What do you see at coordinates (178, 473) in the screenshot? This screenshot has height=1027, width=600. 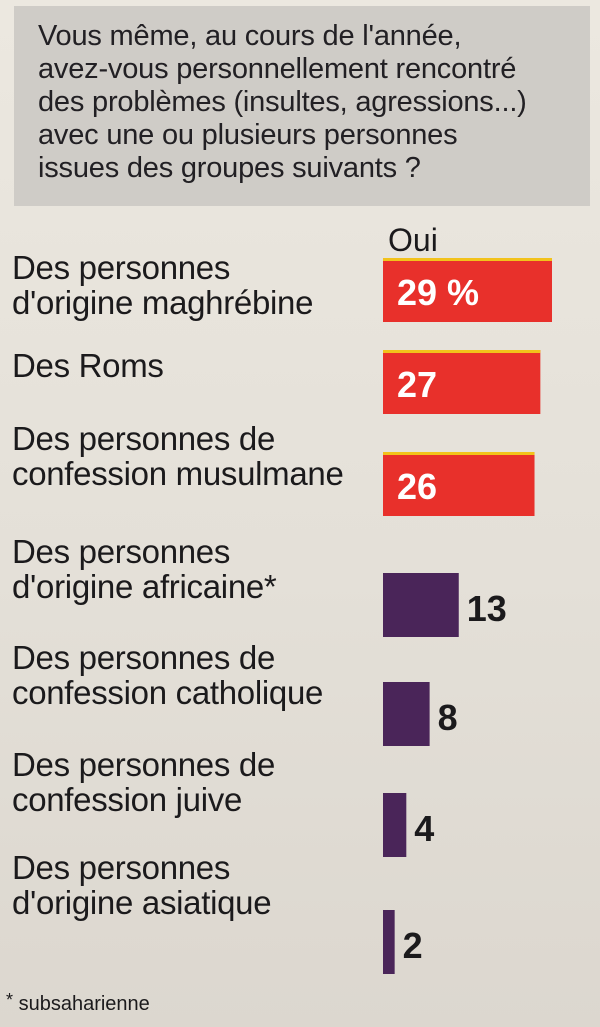 I see `category-label-line: confession musulmane` at bounding box center [178, 473].